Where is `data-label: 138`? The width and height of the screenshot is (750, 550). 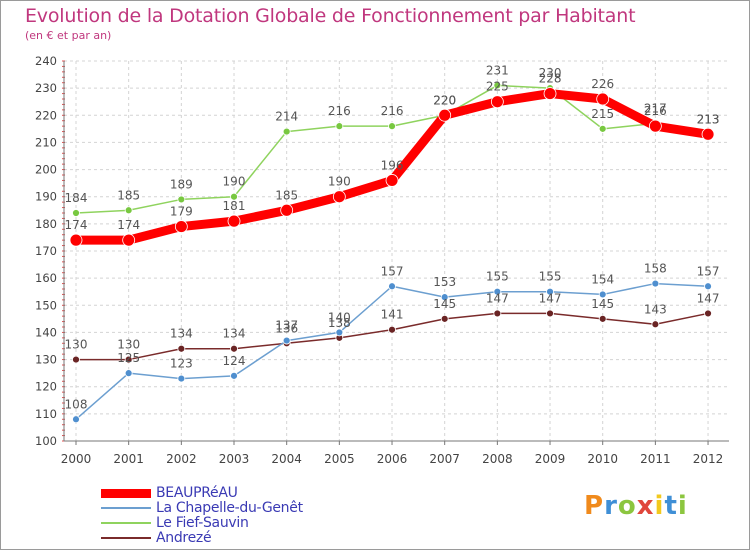 data-label: 138 is located at coordinates (339, 323).